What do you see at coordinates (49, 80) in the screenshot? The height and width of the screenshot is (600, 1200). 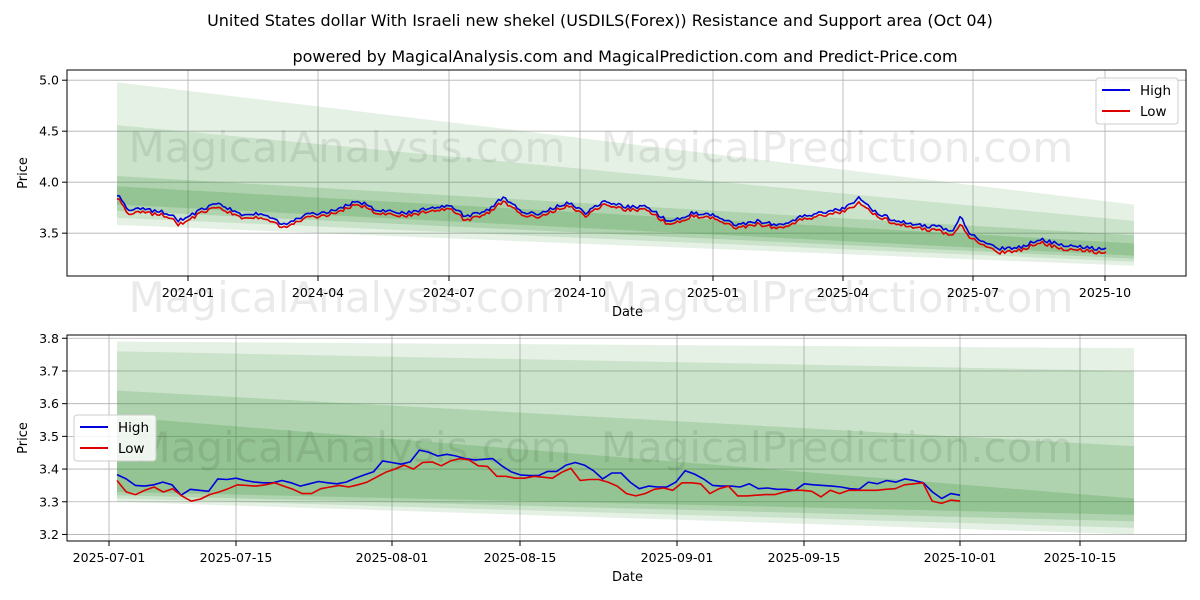 I see `y-tick-label: 5.0` at bounding box center [49, 80].